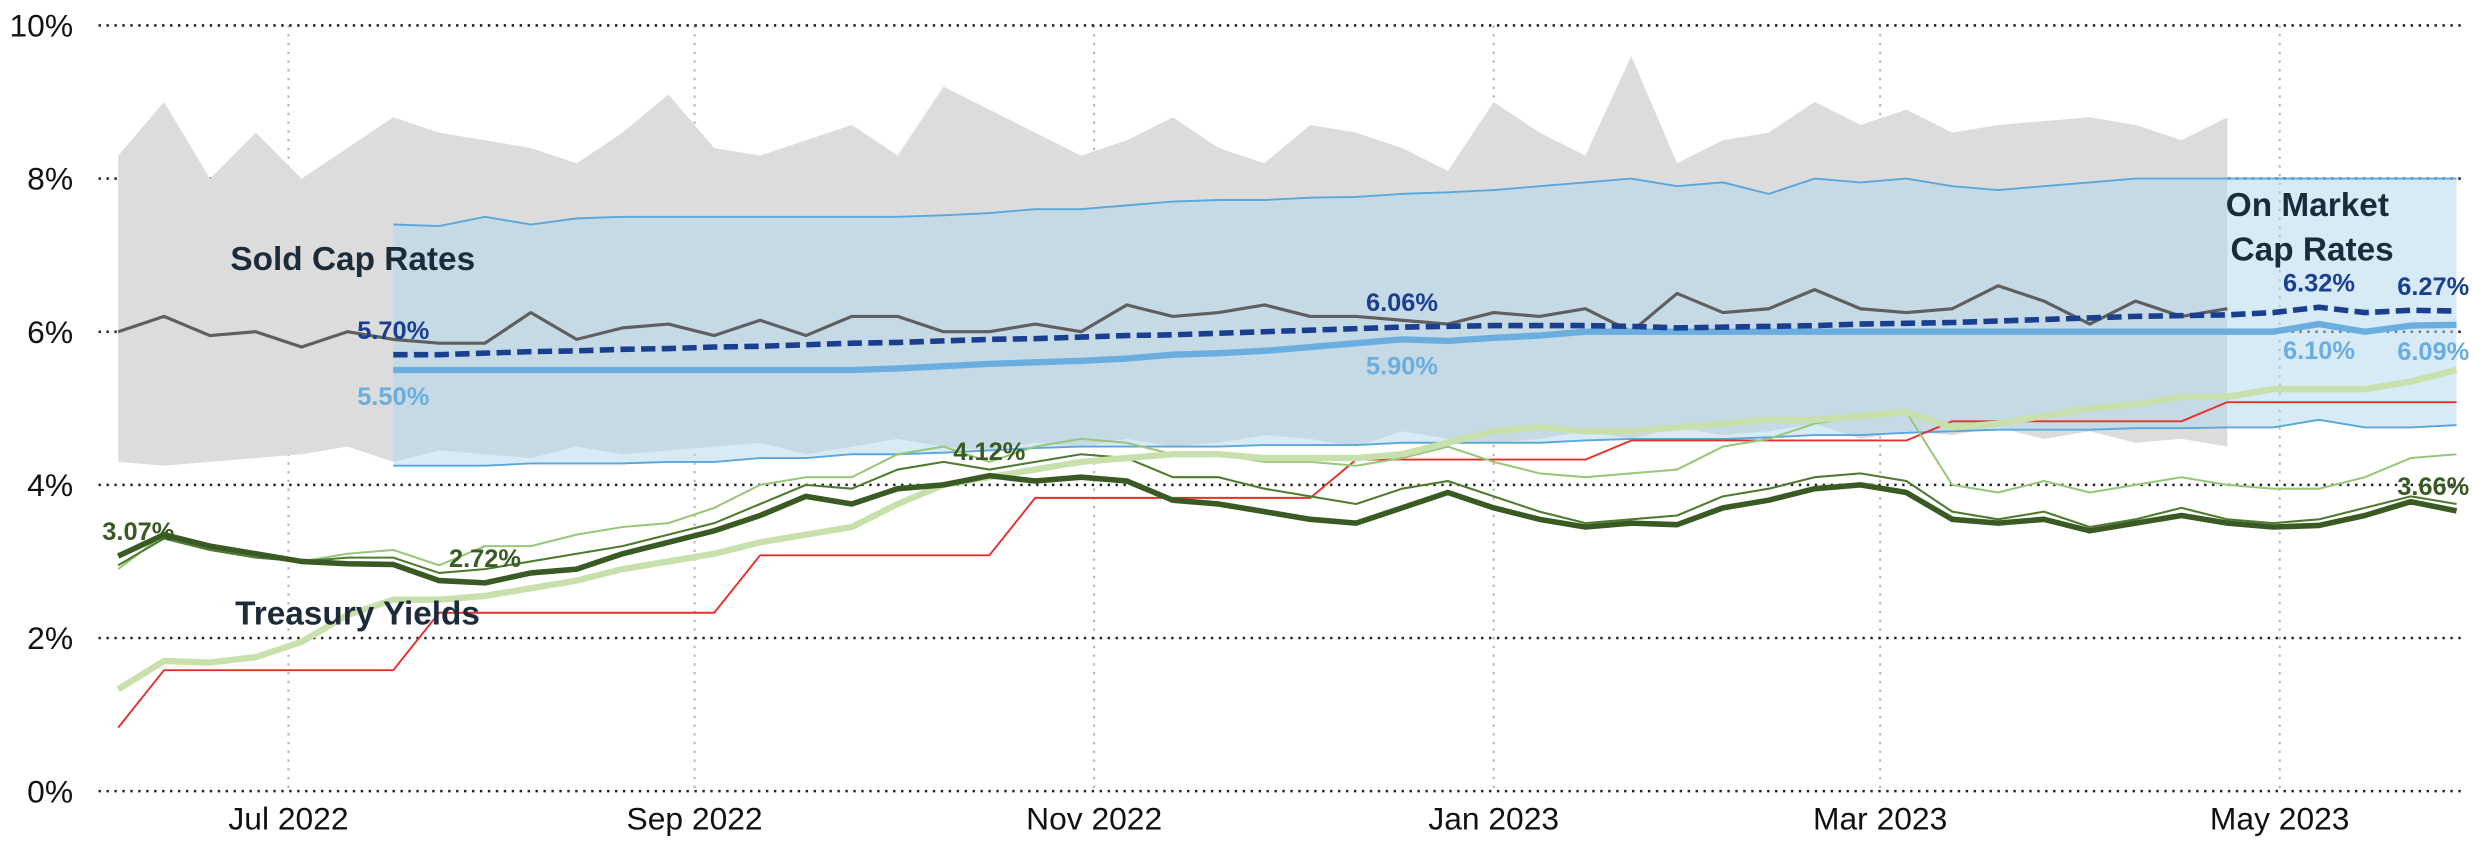 This screenshot has height=842, width=2479. I want to click on data-label: 5.70%, so click(393, 331).